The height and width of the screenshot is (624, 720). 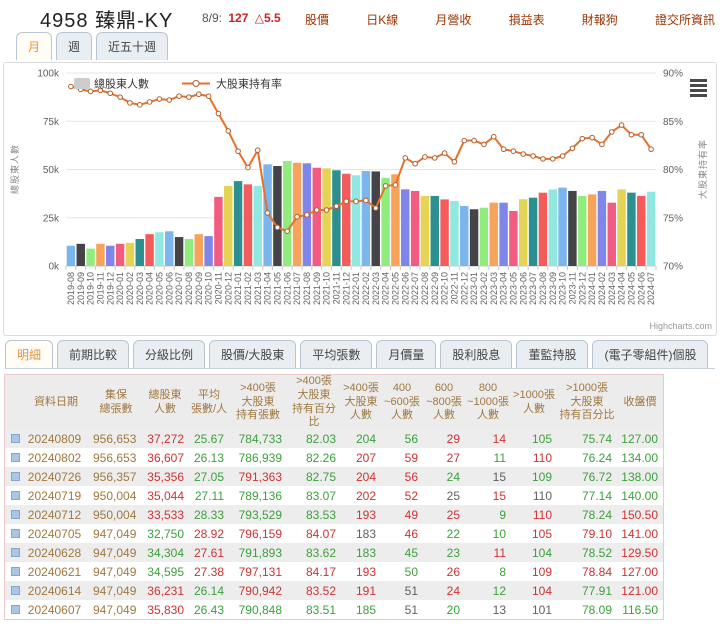 What do you see at coordinates (169, 354) in the screenshot?
I see `tab-detail-2: 分級比例` at bounding box center [169, 354].